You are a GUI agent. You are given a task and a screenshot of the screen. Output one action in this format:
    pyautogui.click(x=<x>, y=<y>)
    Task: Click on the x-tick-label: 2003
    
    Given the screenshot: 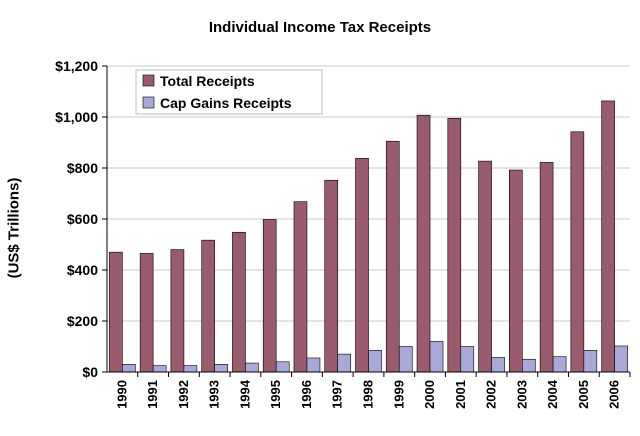 What is the action you would take?
    pyautogui.click(x=521, y=394)
    